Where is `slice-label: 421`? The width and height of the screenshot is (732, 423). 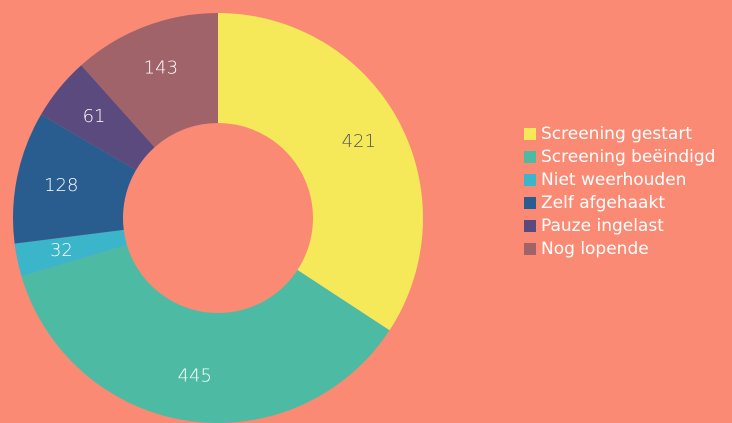
slice-label: 421 is located at coordinates (359, 141).